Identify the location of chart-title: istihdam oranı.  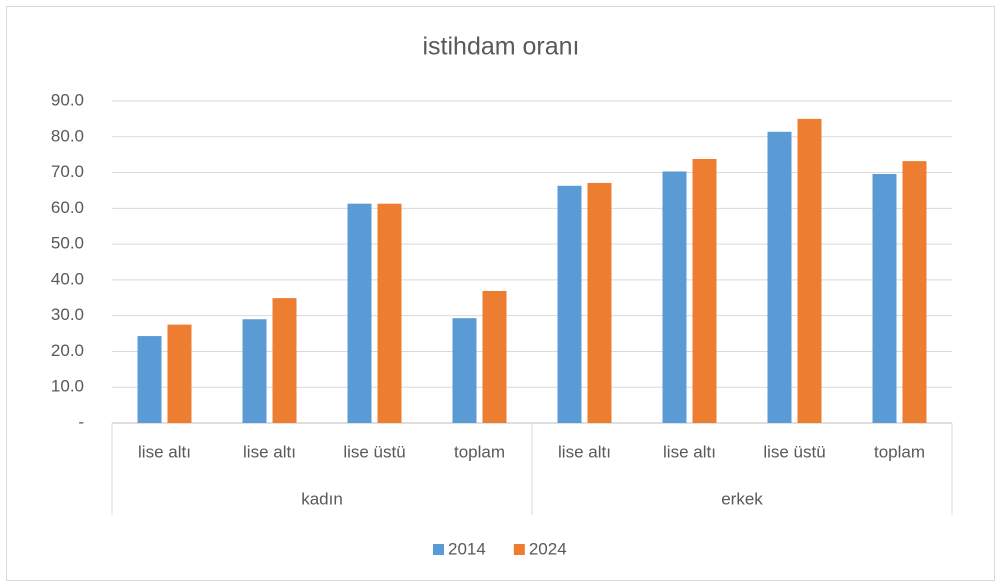
(500, 47).